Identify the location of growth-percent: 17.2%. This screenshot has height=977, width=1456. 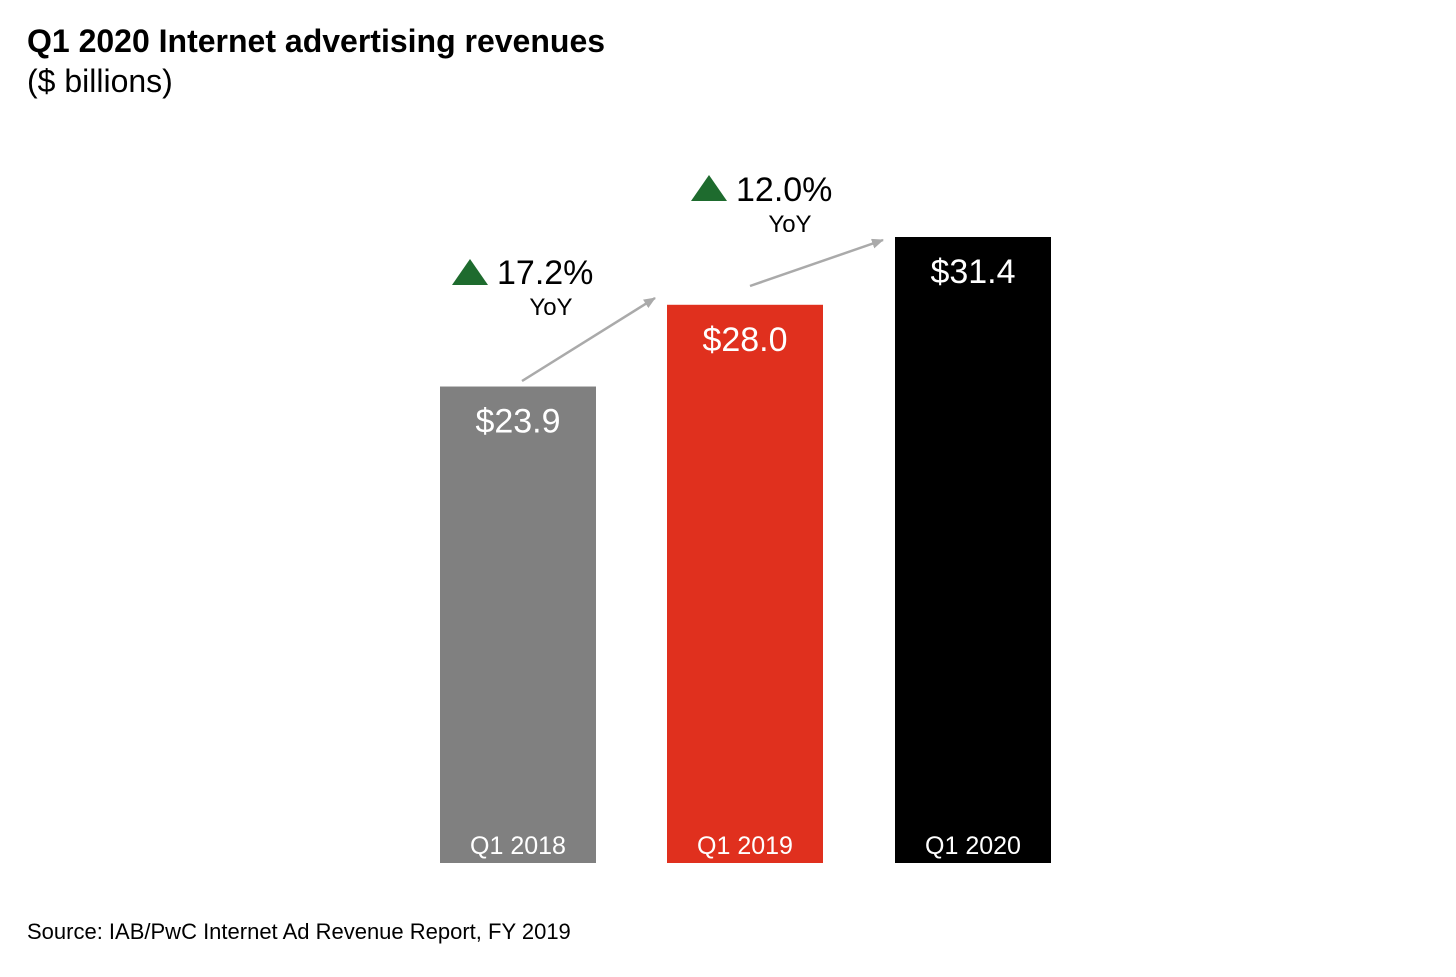
(545, 273).